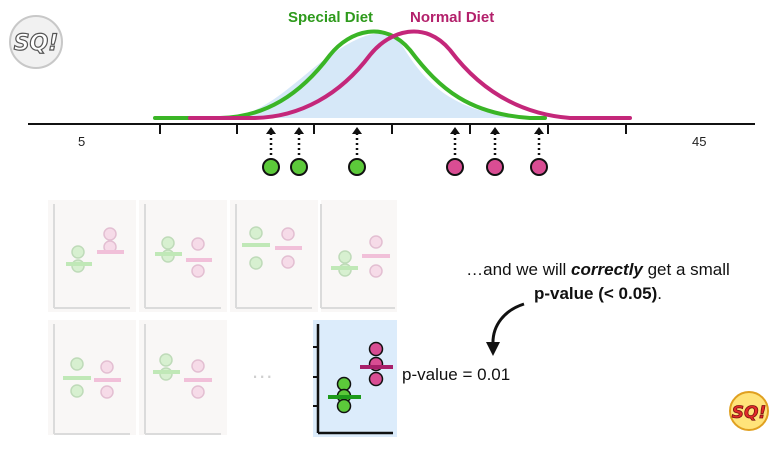  Describe the element at coordinates (508, 324) in the screenshot. I see `curved-arrow` at that location.